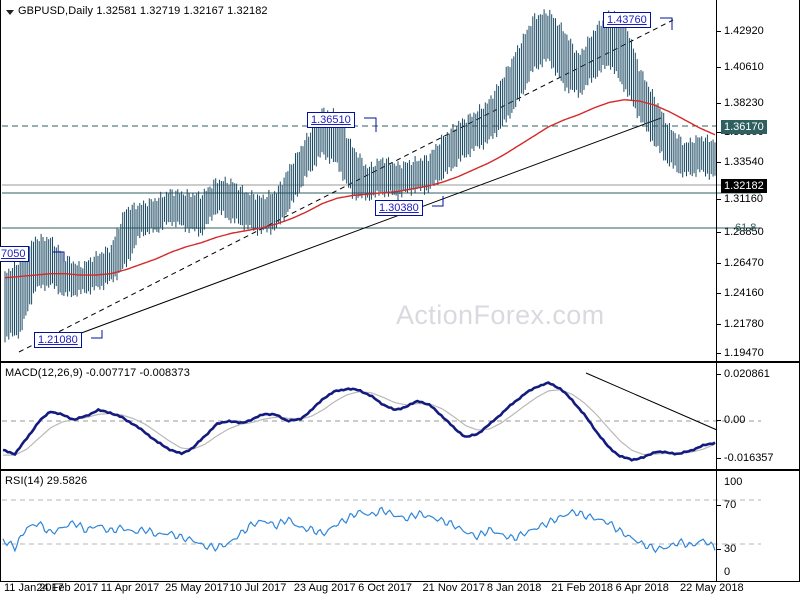 The height and width of the screenshot is (600, 800). Describe the element at coordinates (744, 263) in the screenshot. I see `price-tick-7: 1.26470` at that location.